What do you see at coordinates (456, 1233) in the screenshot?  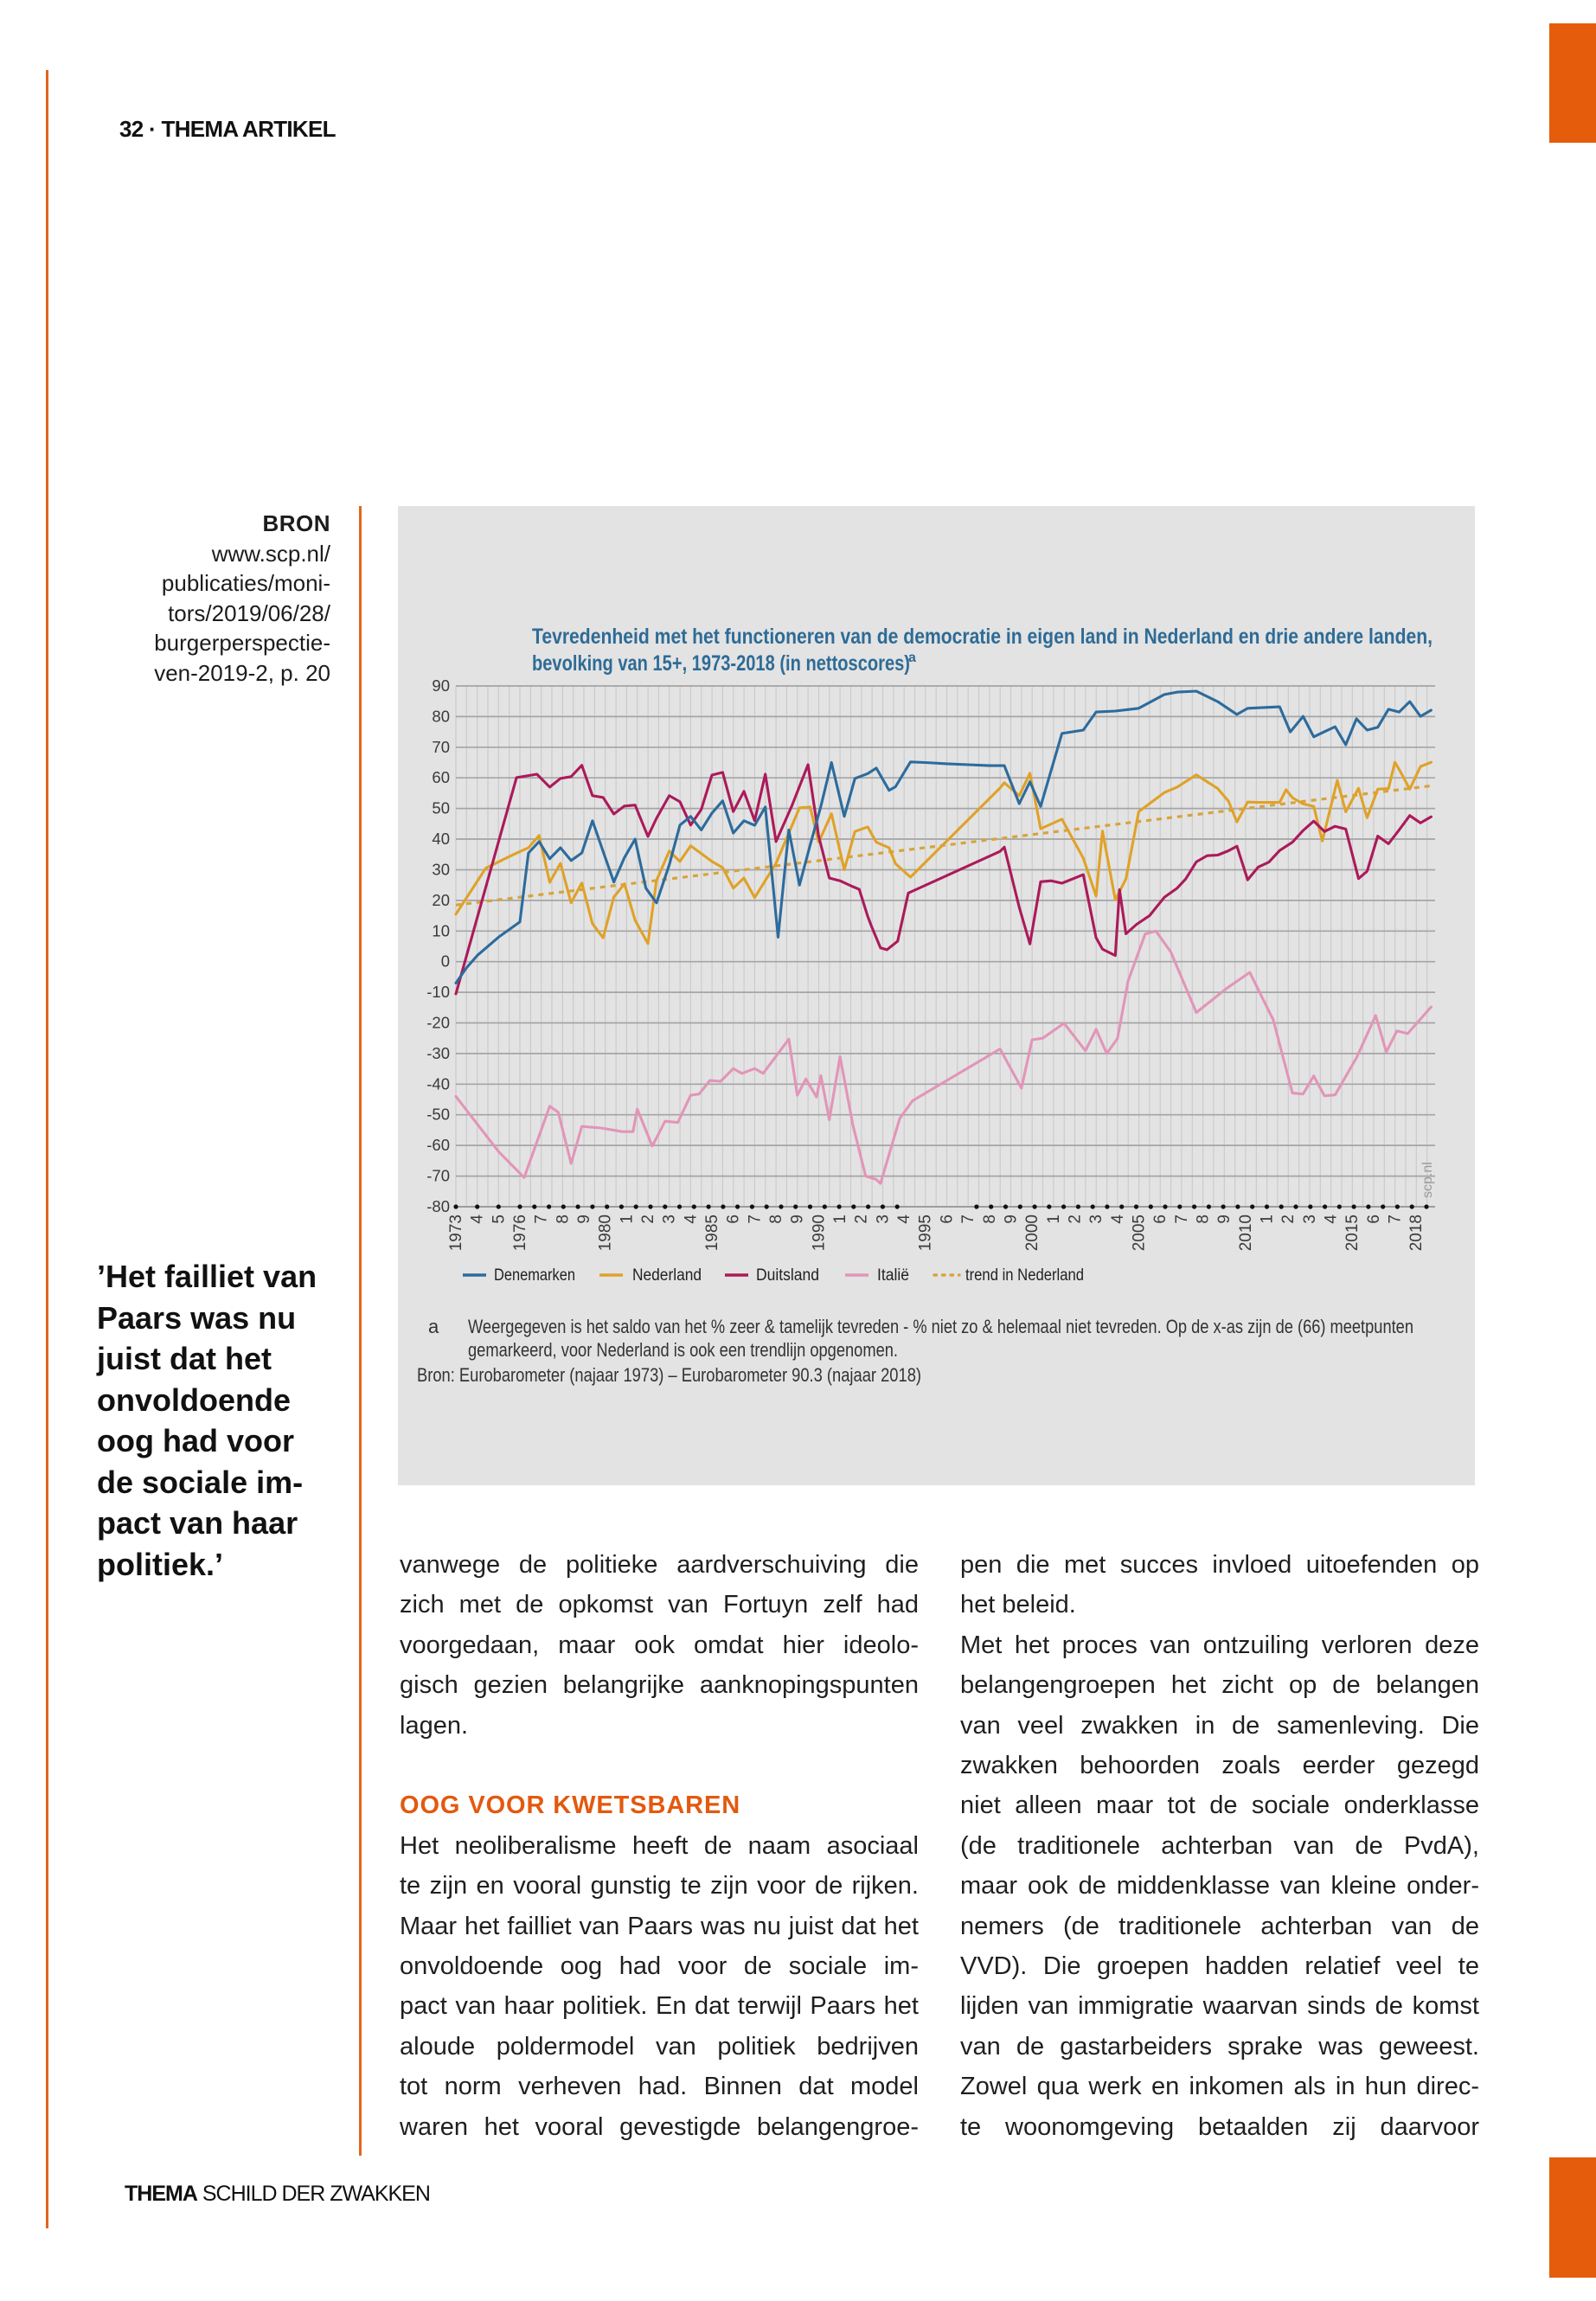 I see `svg-text: 1973` at bounding box center [456, 1233].